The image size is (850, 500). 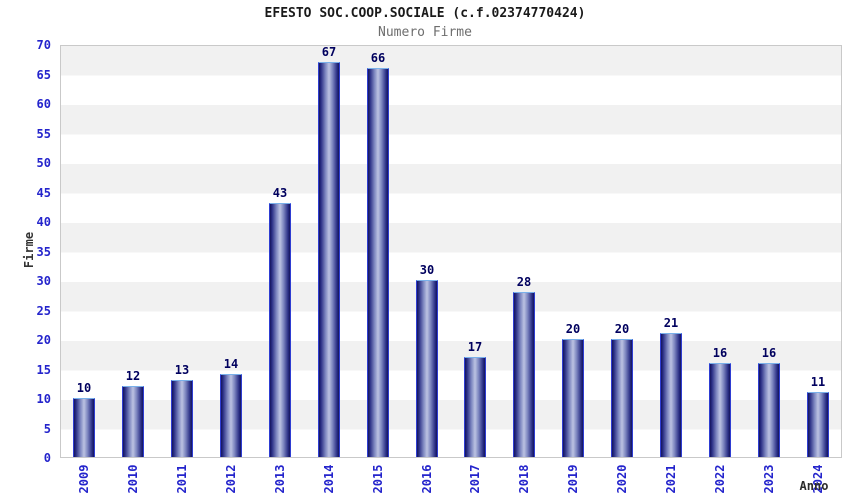 I want to click on x-axis-title: Anno, so click(x=814, y=486).